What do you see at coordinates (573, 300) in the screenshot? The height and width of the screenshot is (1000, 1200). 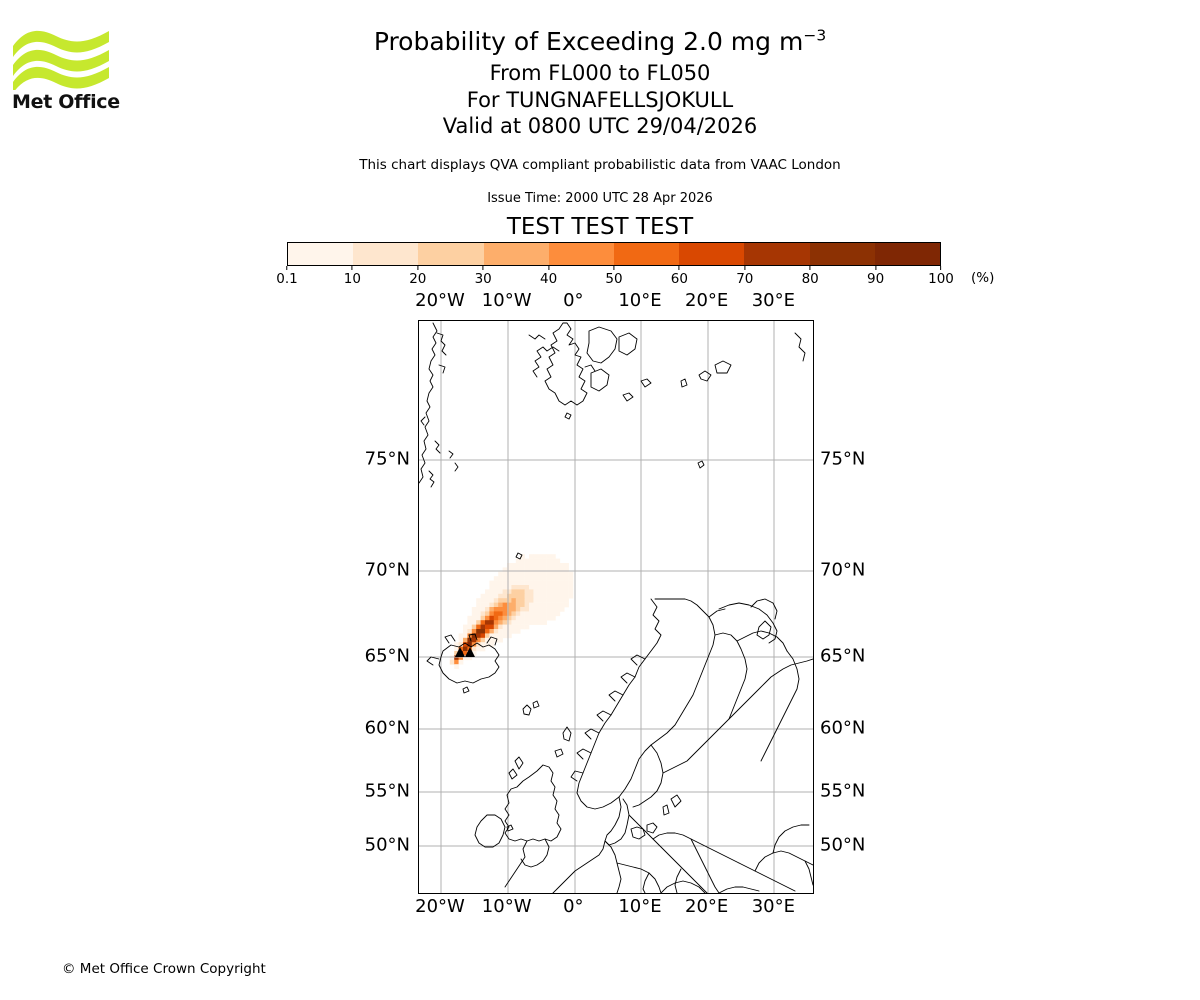 I see `lon-label-top-0°: 0°` at bounding box center [573, 300].